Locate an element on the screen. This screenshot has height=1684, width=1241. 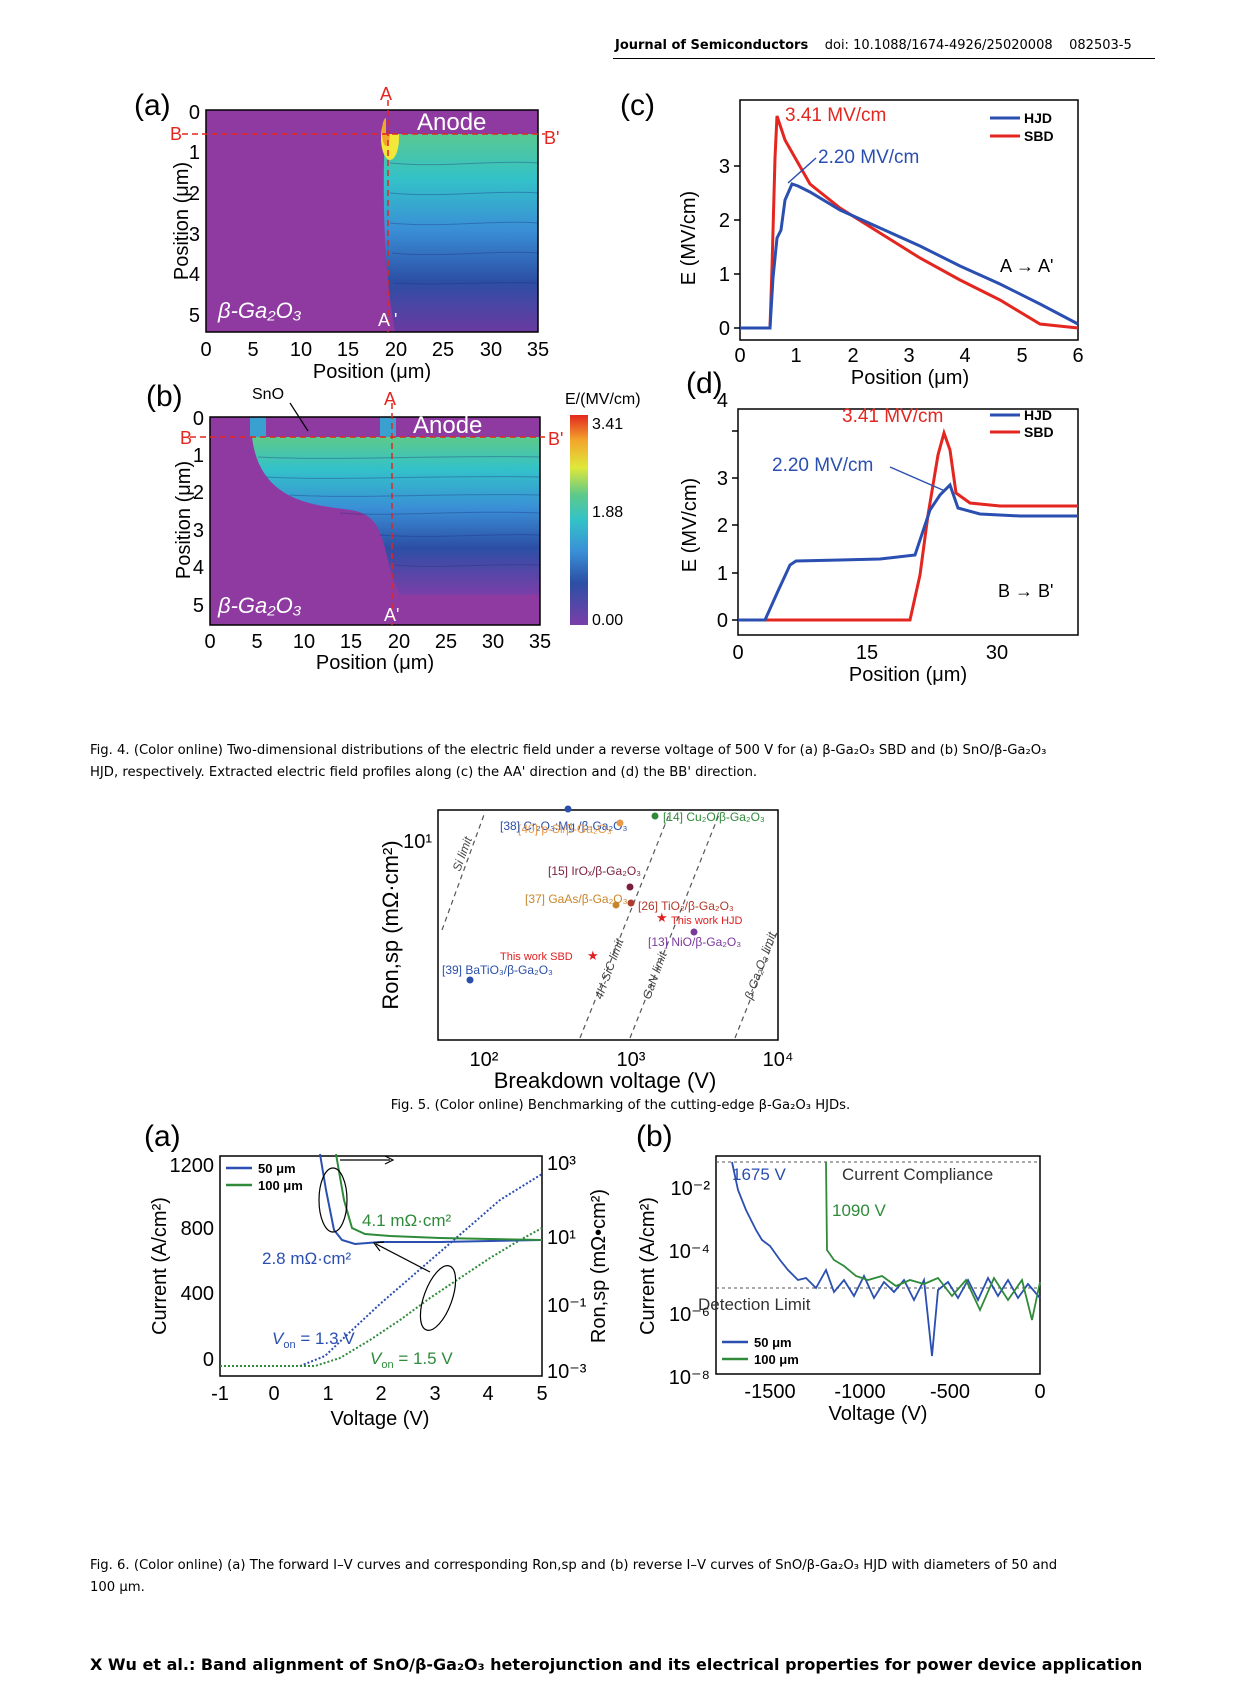
x-axis-label: Voltage (V) is located at coordinates (878, 1414).